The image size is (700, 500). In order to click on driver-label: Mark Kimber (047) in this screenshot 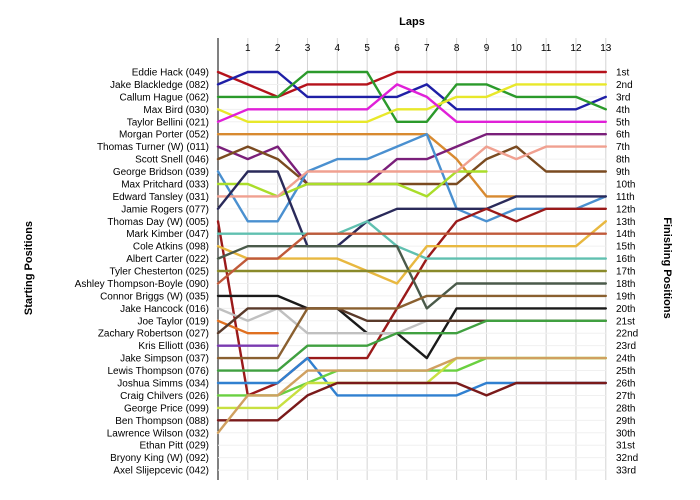, I will do `click(167, 234)`.